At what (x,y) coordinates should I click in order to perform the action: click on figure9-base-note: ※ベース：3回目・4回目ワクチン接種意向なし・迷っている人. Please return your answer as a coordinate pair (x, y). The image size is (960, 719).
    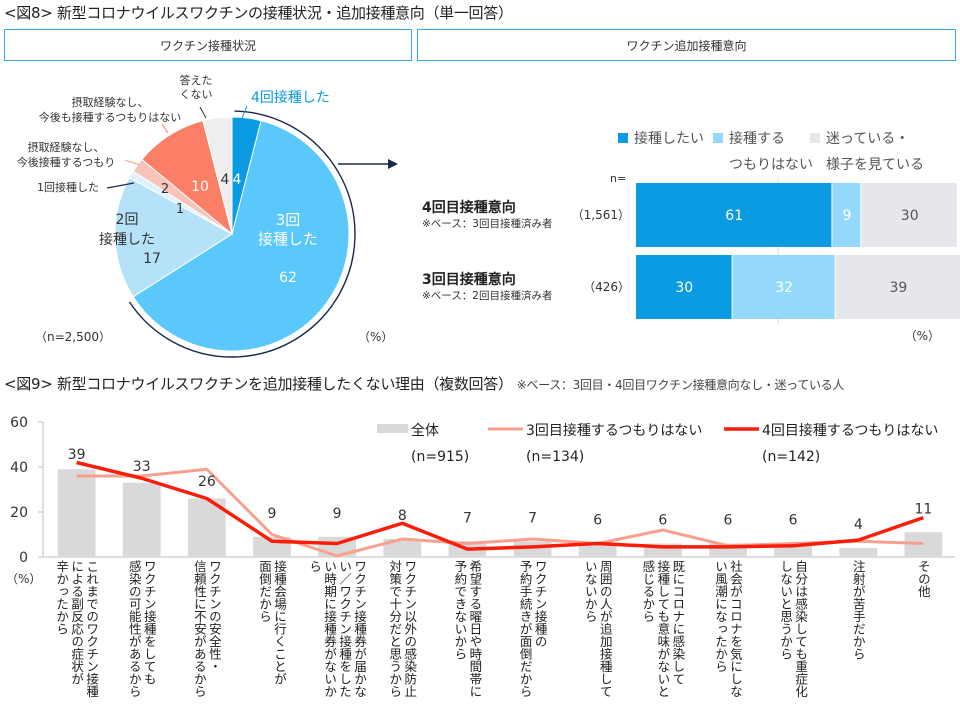
    Looking at the image, I should click on (680, 385).